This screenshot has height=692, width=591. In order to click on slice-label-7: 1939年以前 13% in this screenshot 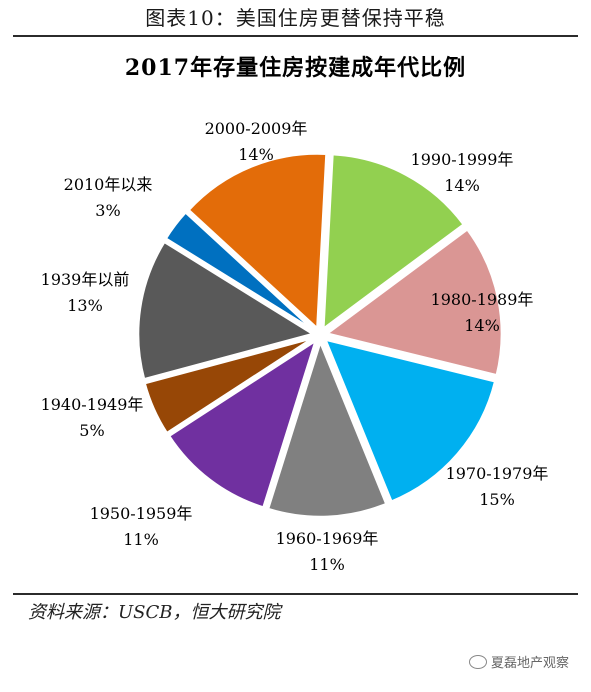, I will do `click(85, 293)`.